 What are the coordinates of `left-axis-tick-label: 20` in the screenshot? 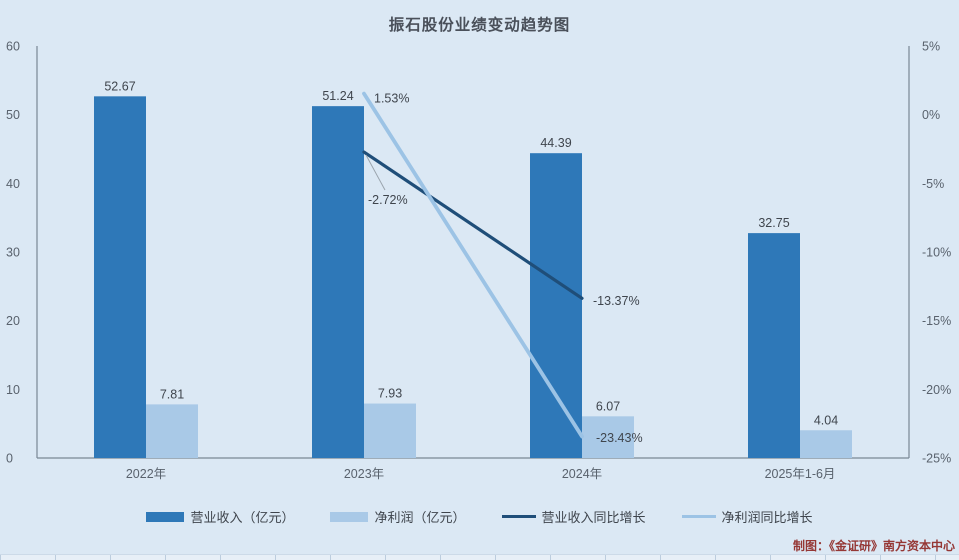 It's located at (13, 321).